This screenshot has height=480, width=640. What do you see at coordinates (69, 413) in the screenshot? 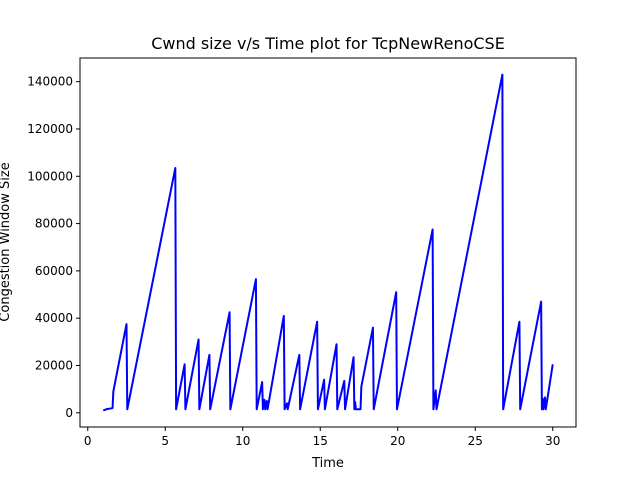
I see `y-tick-label: 0` at bounding box center [69, 413].